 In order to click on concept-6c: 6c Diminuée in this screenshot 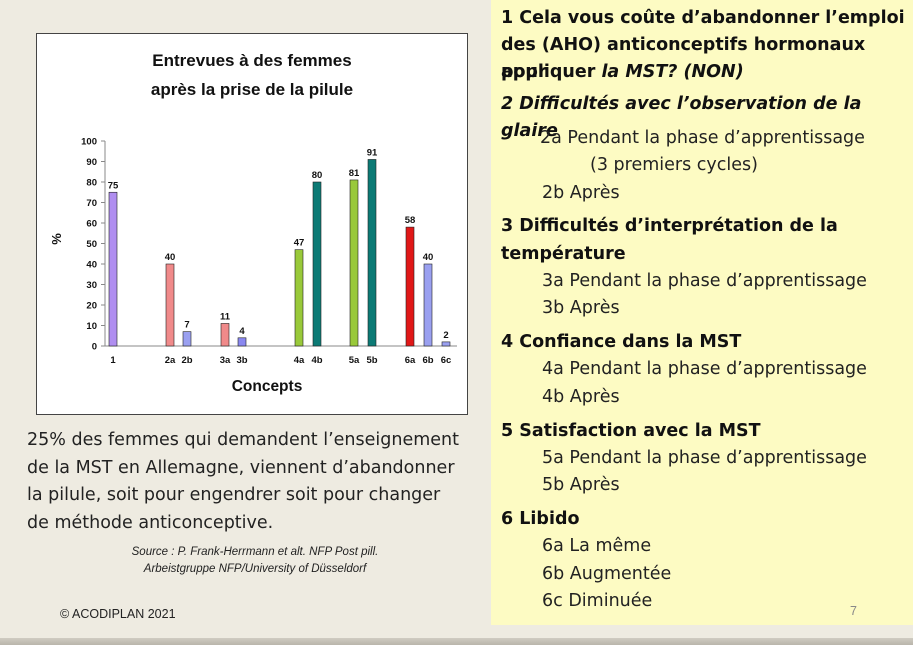, I will do `click(597, 601)`.